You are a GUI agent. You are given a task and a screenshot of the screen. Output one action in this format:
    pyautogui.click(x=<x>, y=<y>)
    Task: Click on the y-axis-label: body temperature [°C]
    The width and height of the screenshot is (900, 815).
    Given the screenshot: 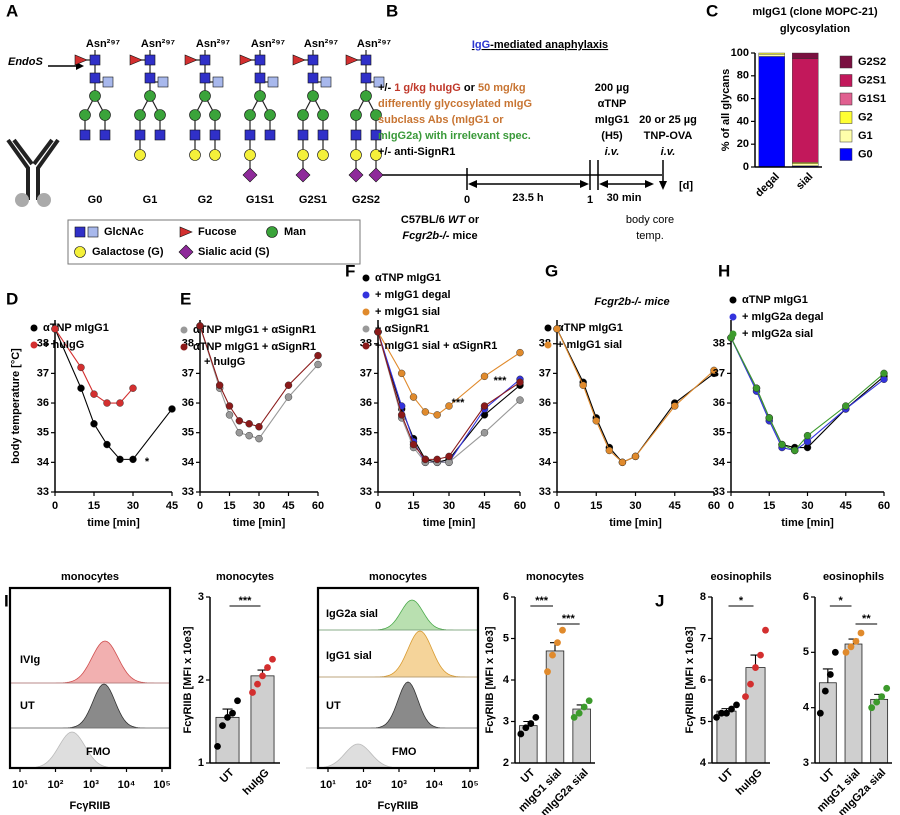 What is the action you would take?
    pyautogui.click(x=16, y=406)
    